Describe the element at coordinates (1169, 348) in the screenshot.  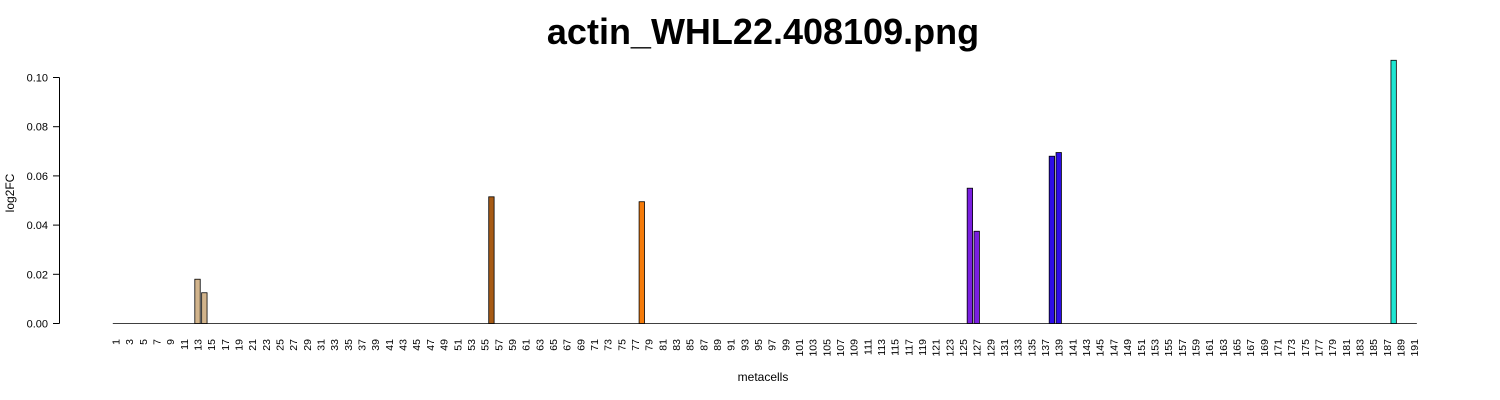
I see `x-tick-label: 155` at that location.